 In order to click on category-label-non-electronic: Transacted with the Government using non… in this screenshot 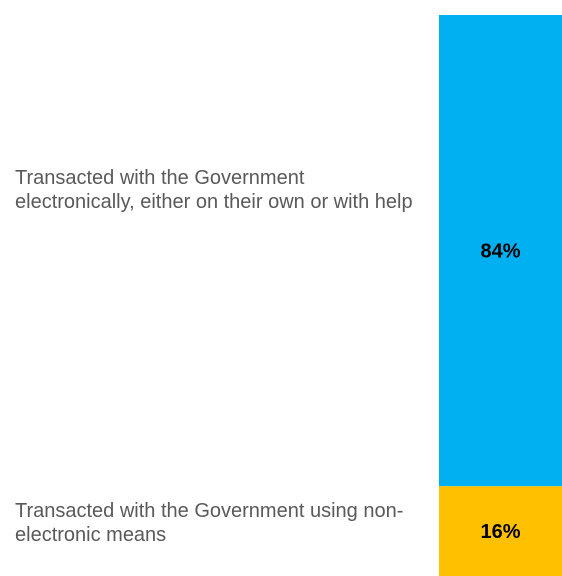, I will do `click(209, 523)`.